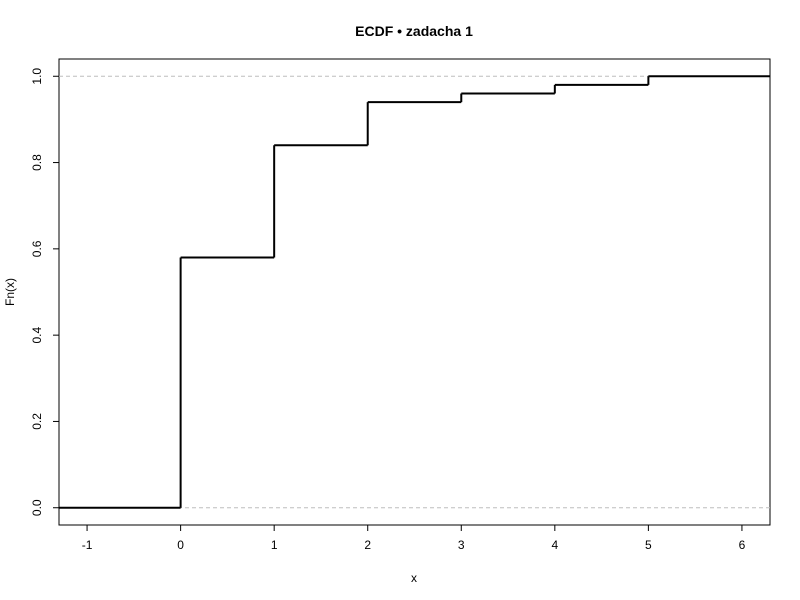 The width and height of the screenshot is (800, 600). What do you see at coordinates (414, 31) in the screenshot?
I see `chart-title: ECDF • zadacha 1` at bounding box center [414, 31].